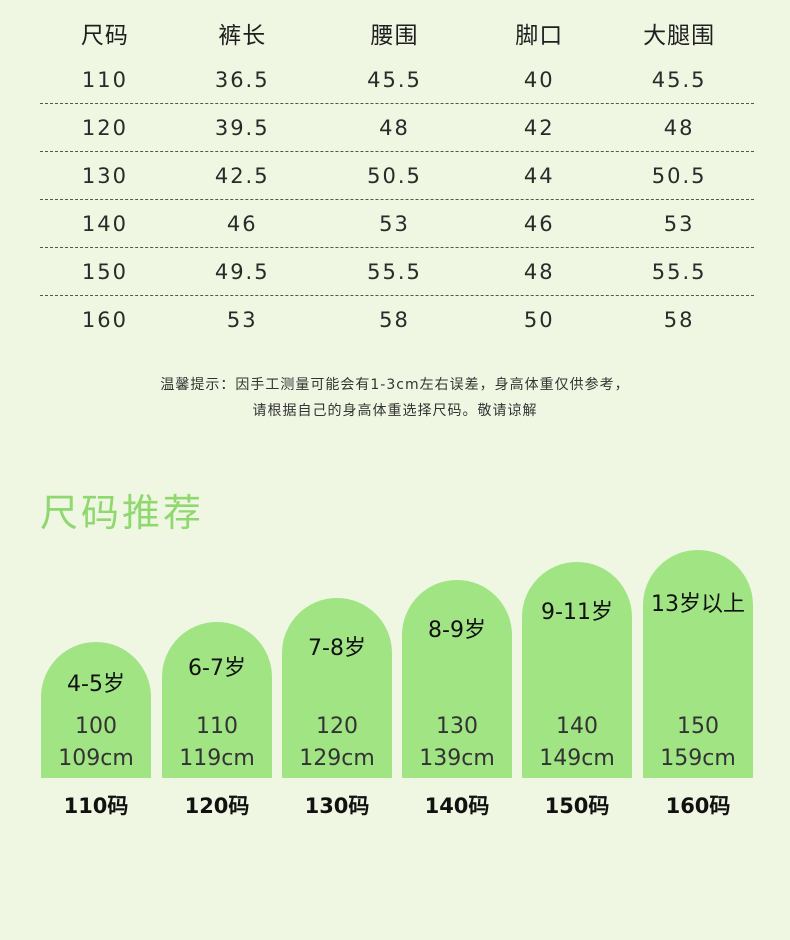  I want to click on recommend-card-120: 6-7岁 110 119cm, so click(217, 700).